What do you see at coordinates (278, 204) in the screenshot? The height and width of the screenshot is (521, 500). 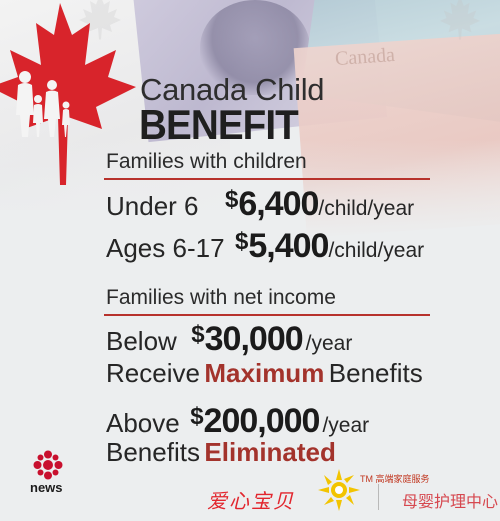 I see `benefit-amount-value: 6,400` at bounding box center [278, 204].